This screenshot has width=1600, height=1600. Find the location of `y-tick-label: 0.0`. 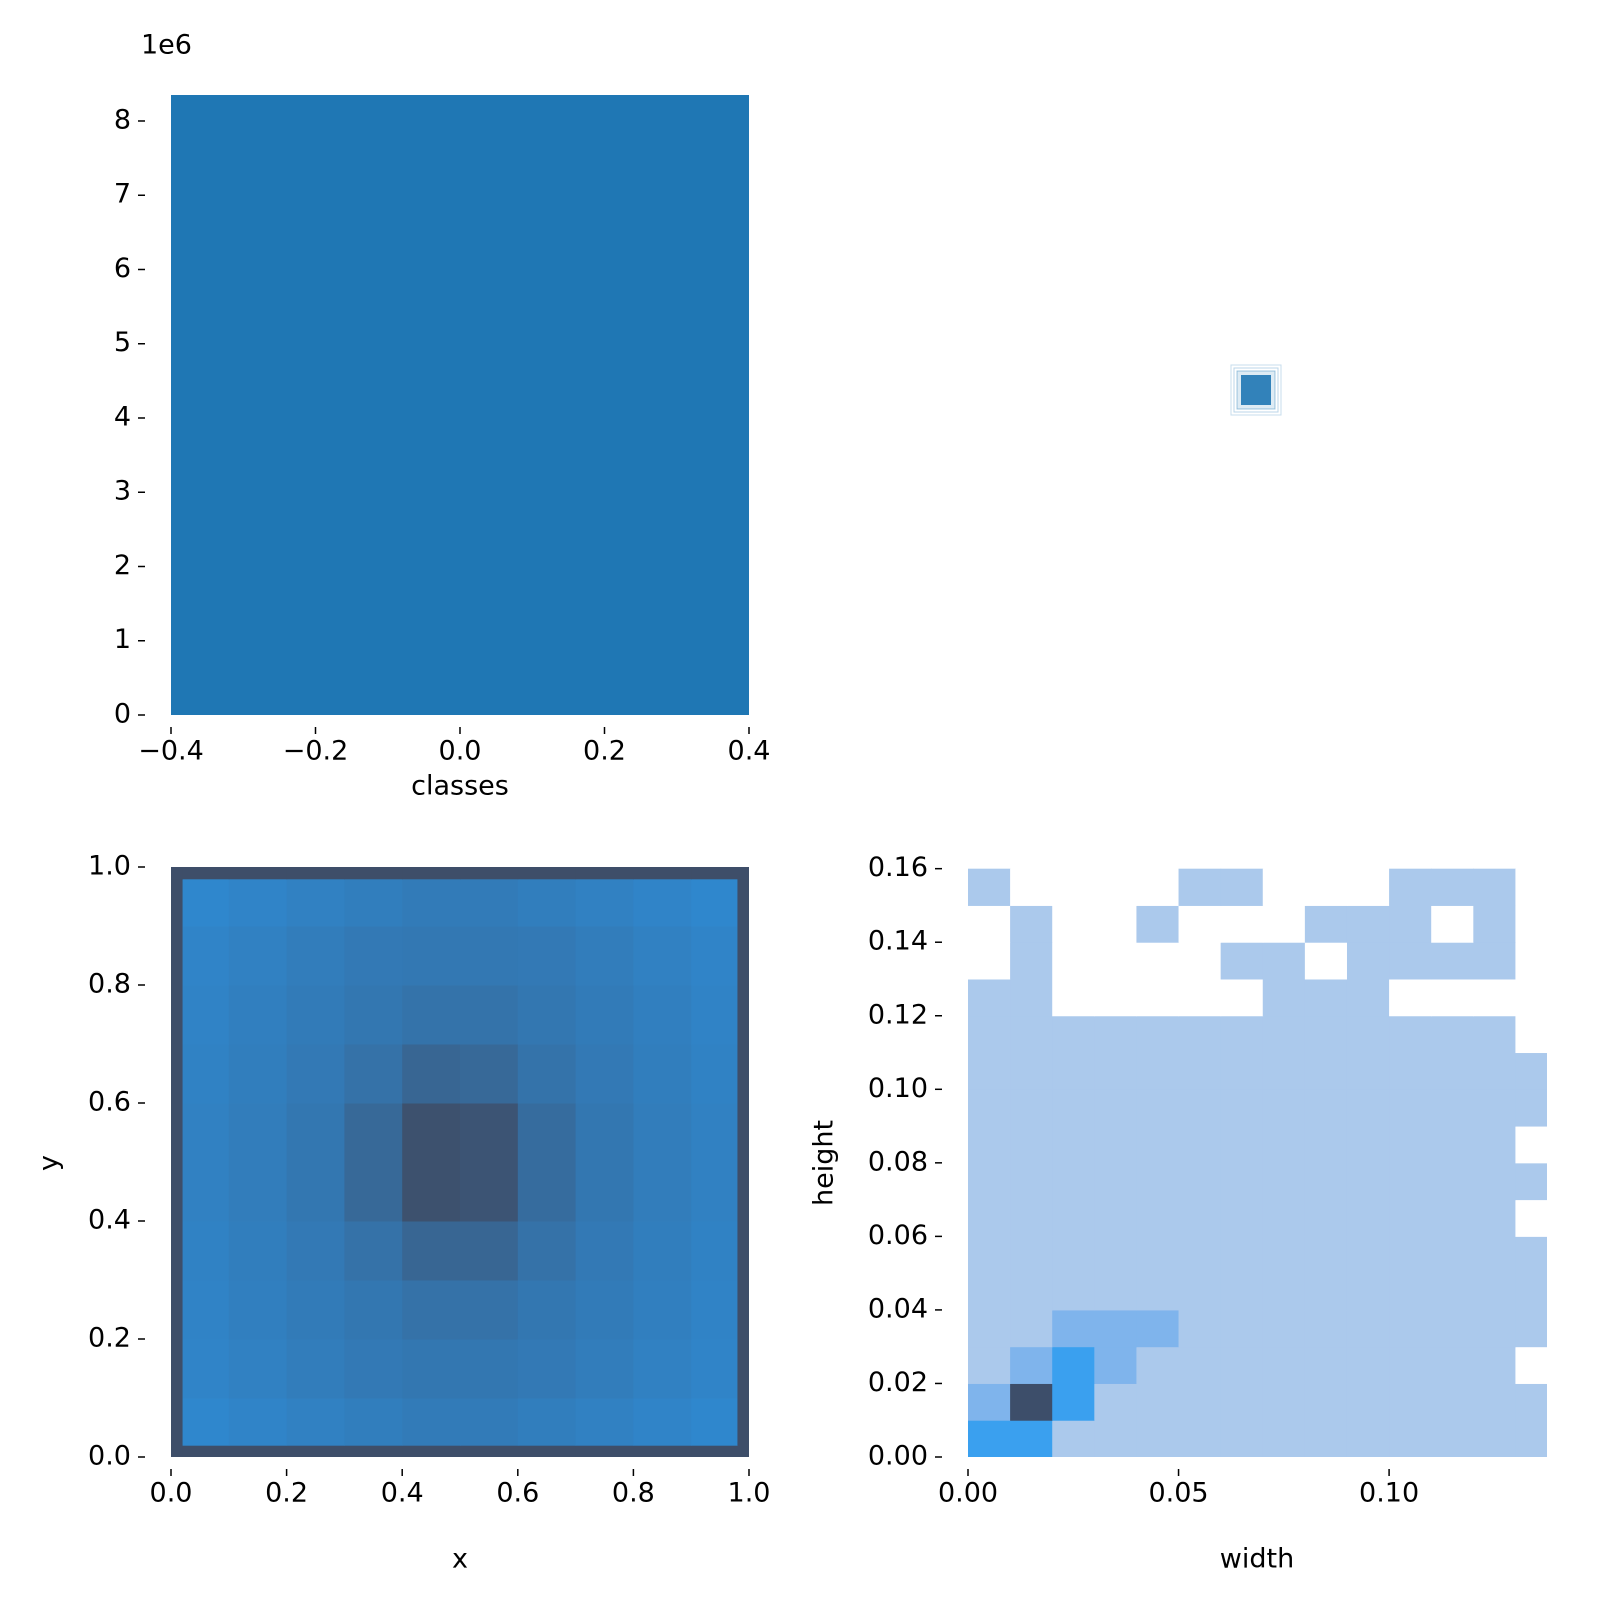

y-tick-label: 0.0 is located at coordinates (109, 1456).